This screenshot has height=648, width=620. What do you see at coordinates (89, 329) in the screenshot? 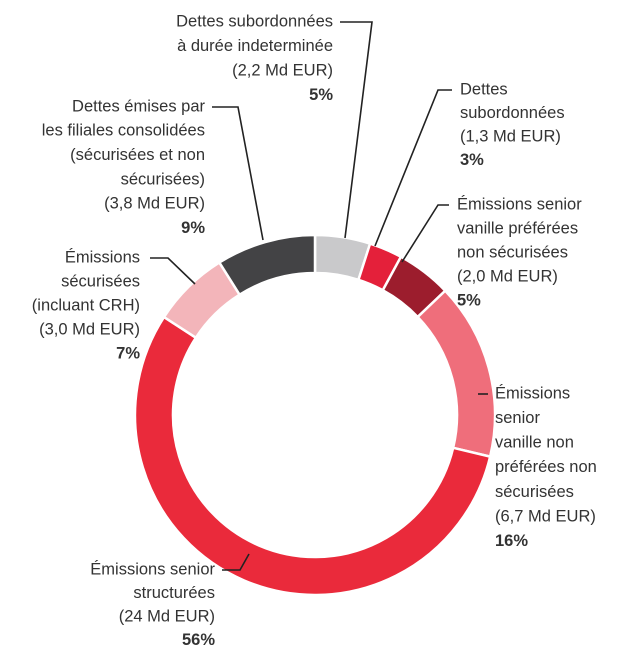
I see `slice-label: (3,0 Md EUR)` at bounding box center [89, 329].